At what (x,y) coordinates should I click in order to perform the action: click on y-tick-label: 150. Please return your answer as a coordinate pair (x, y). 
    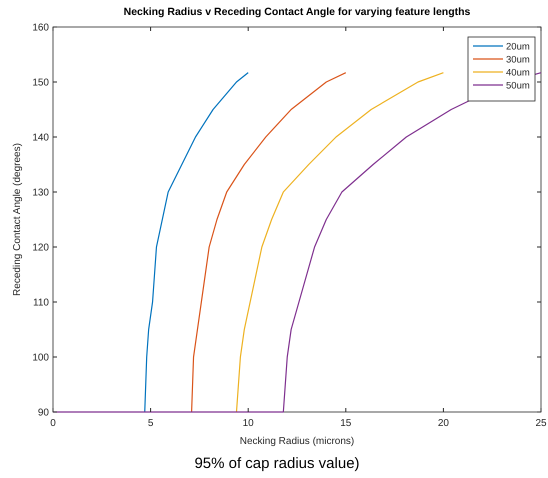
    Looking at the image, I should click on (41, 83).